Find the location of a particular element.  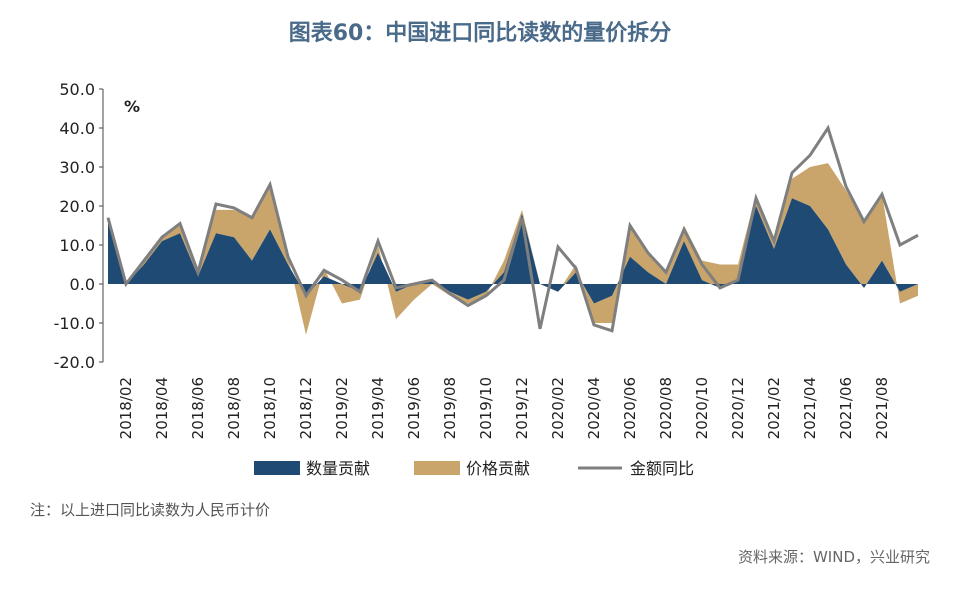

x-tick-label: 2018/06 is located at coordinates (198, 408).